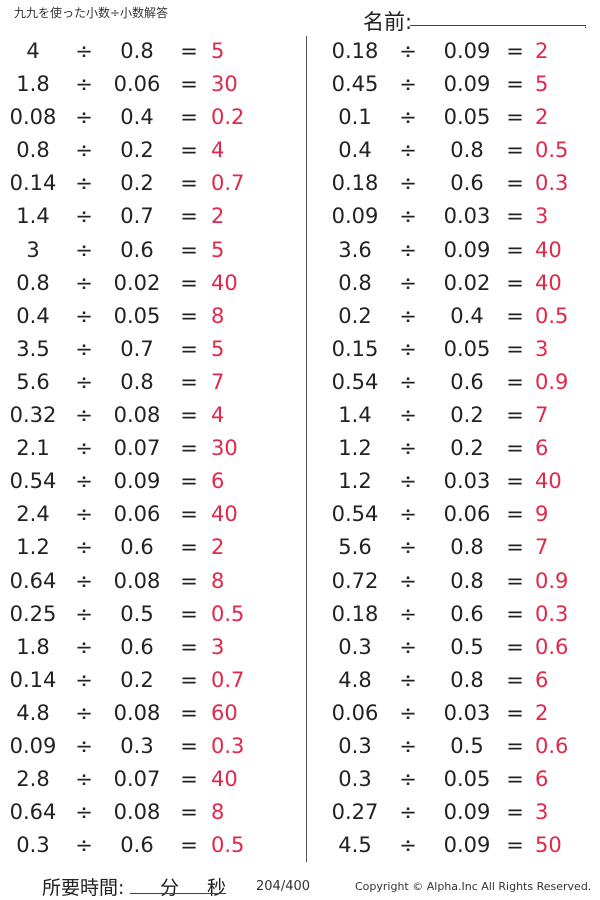  What do you see at coordinates (137, 84) in the screenshot?
I see `divisor: 0.06` at bounding box center [137, 84].